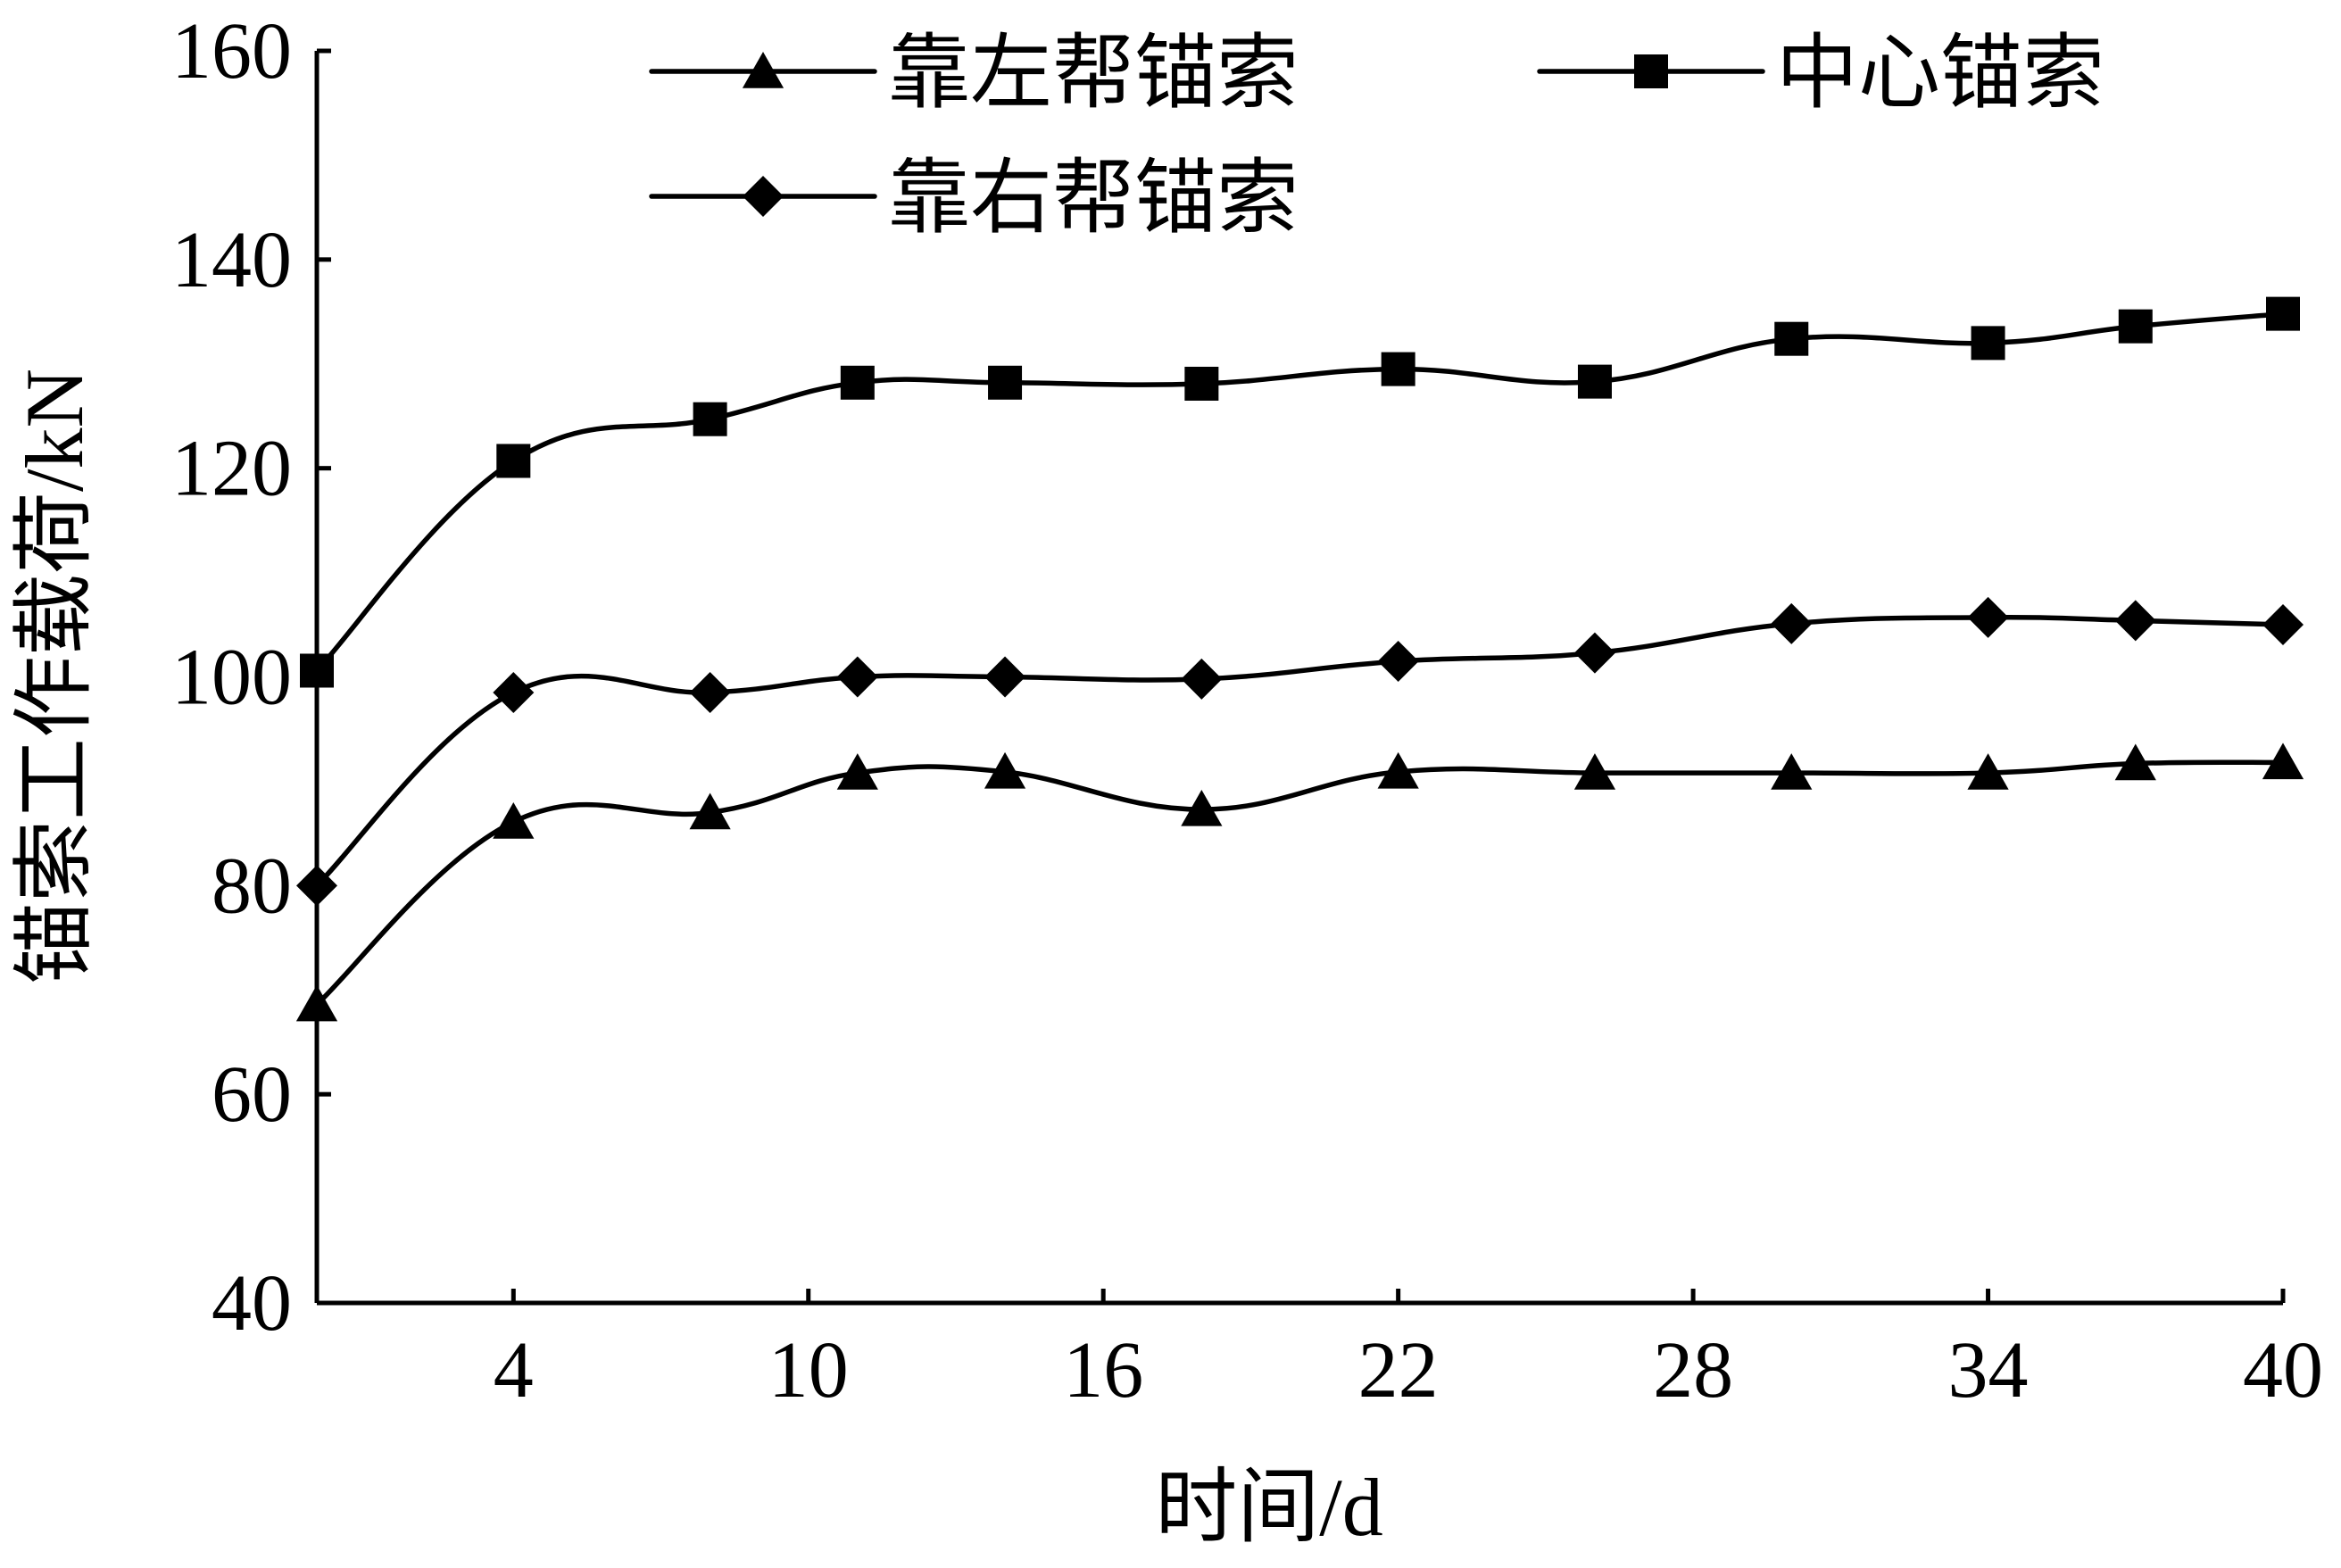 The width and height of the screenshot is (2341, 1568). I want to click on x-tick-label: 34, so click(1988, 1370).